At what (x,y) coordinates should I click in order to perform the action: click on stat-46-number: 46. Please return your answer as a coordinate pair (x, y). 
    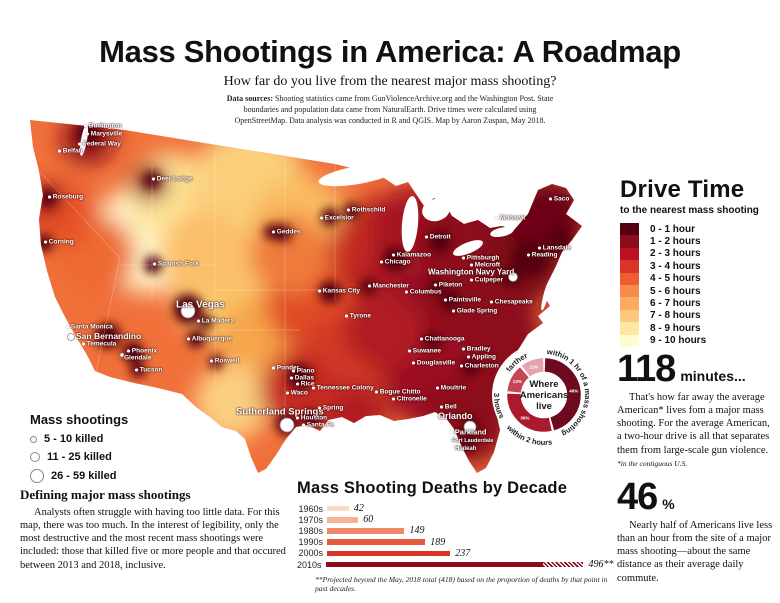
    Looking at the image, I should click on (637, 497).